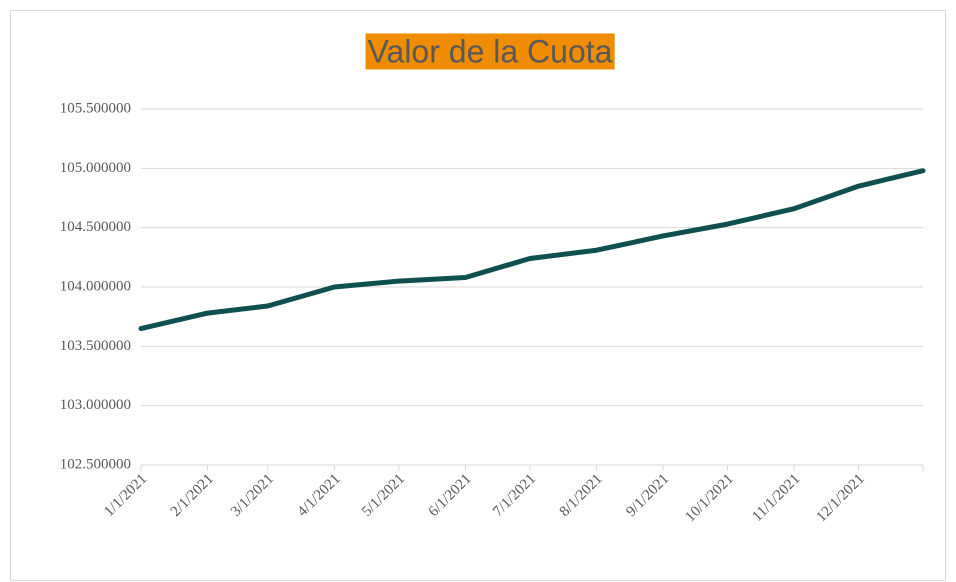 Image resolution: width=956 pixels, height=582 pixels. I want to click on title-background, so click(490, 51).